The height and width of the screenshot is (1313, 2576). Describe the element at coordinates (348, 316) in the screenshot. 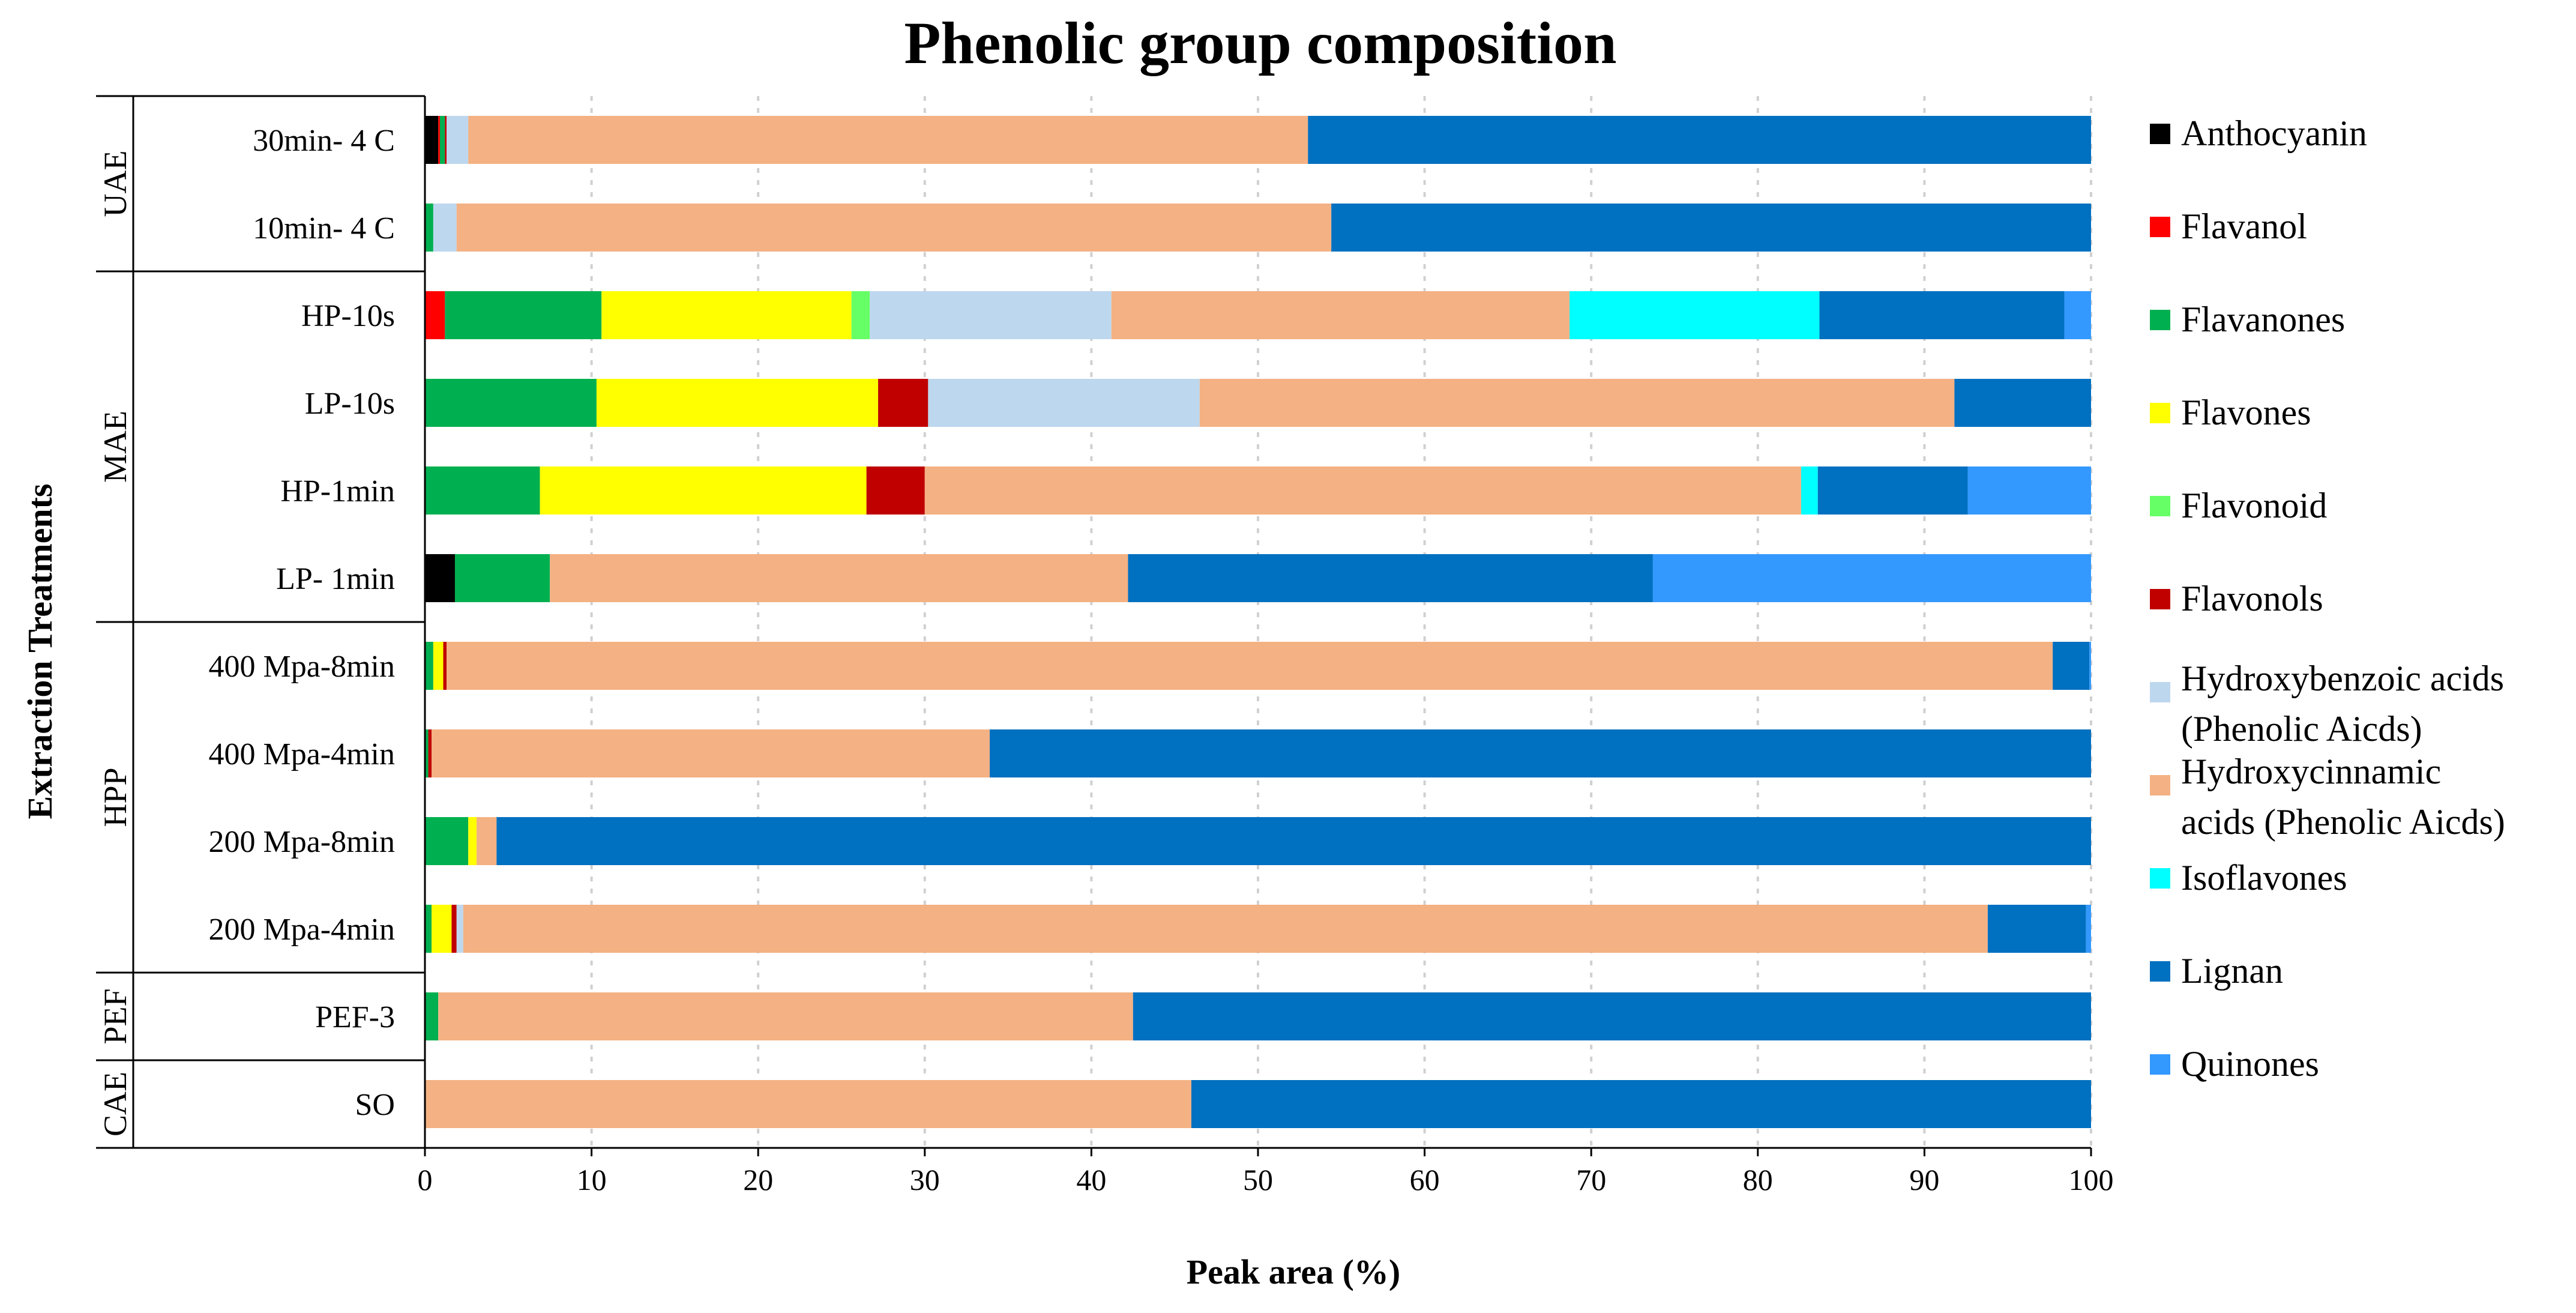

I see `category-label: HP-10s` at that location.